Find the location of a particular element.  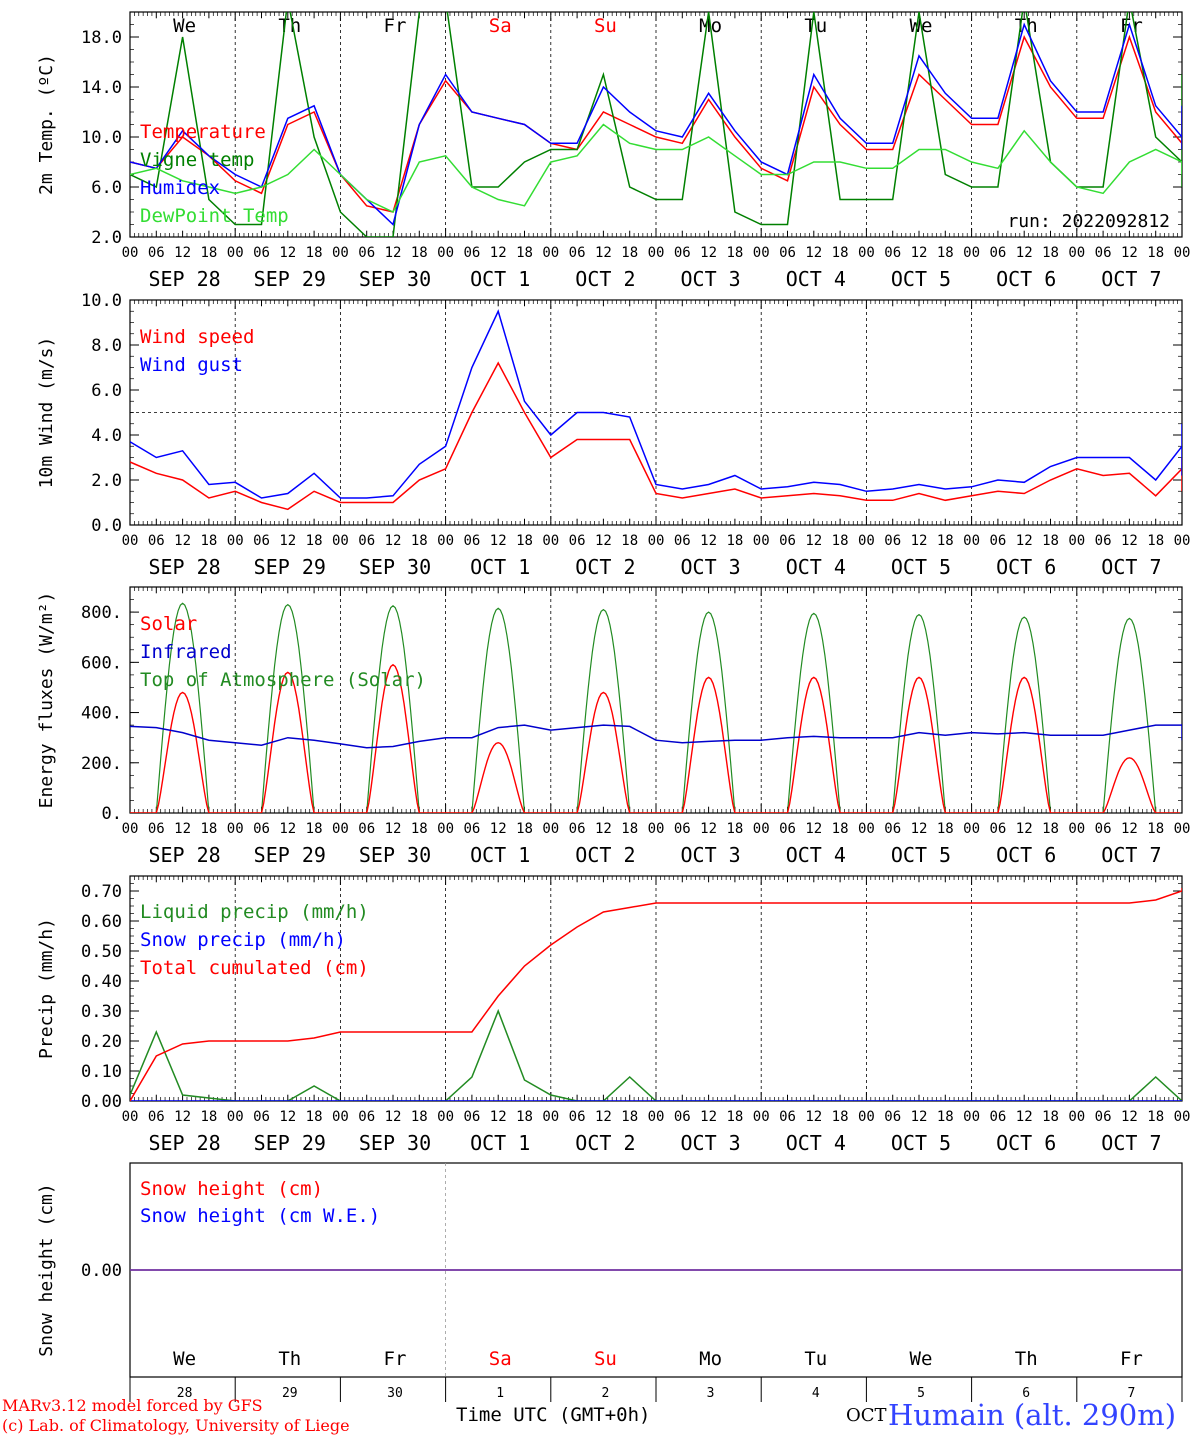

day-number-label: 29 is located at coordinates (290, 1393).